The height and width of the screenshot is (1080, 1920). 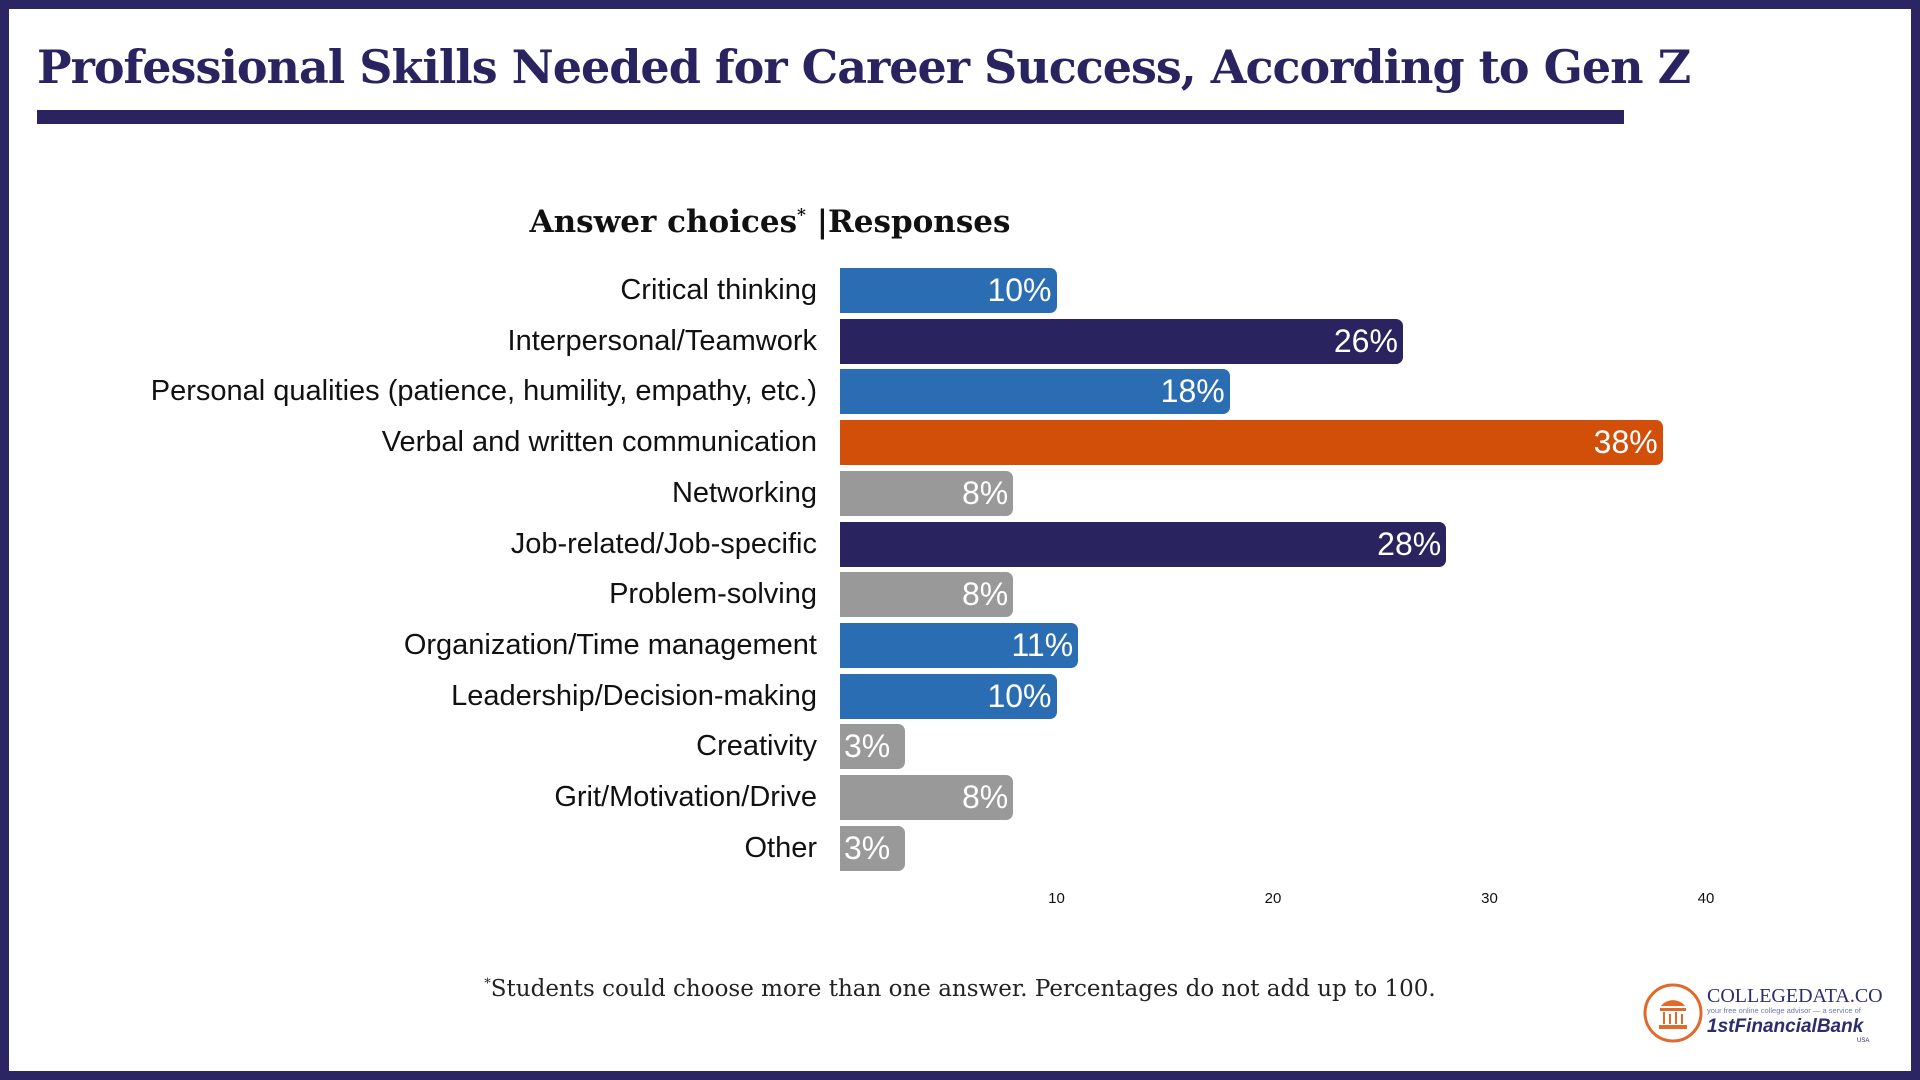 What do you see at coordinates (919, 222) in the screenshot?
I see `responses-header: Responses` at bounding box center [919, 222].